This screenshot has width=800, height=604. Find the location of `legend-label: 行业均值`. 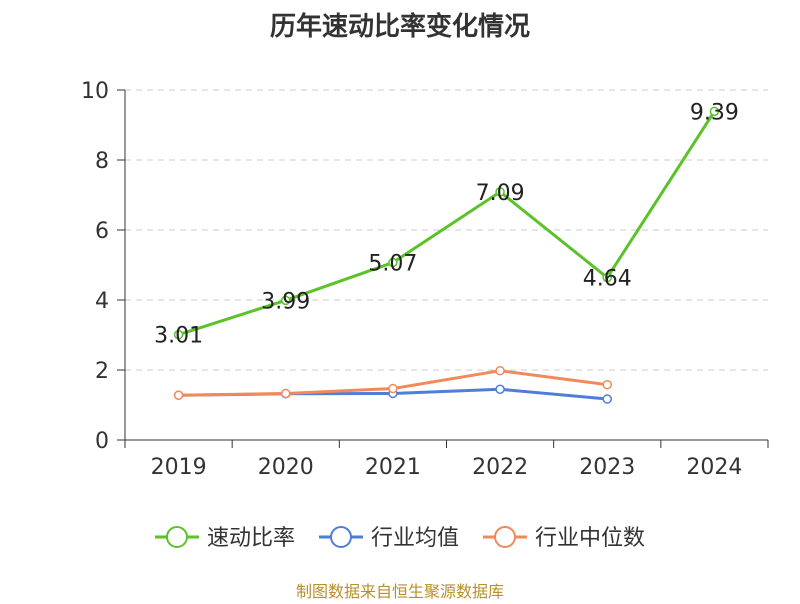

legend-label: 行业均值 is located at coordinates (415, 538).